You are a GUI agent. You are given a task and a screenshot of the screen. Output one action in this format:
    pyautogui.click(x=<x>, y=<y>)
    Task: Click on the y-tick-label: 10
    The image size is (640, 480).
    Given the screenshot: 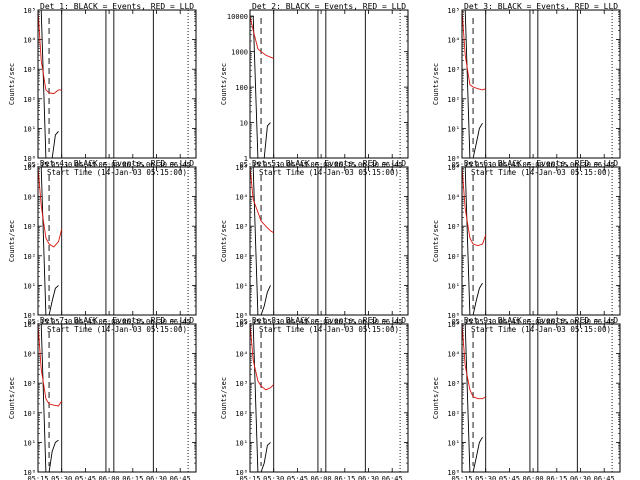 What is the action you would take?
    pyautogui.click(x=244, y=124)
    